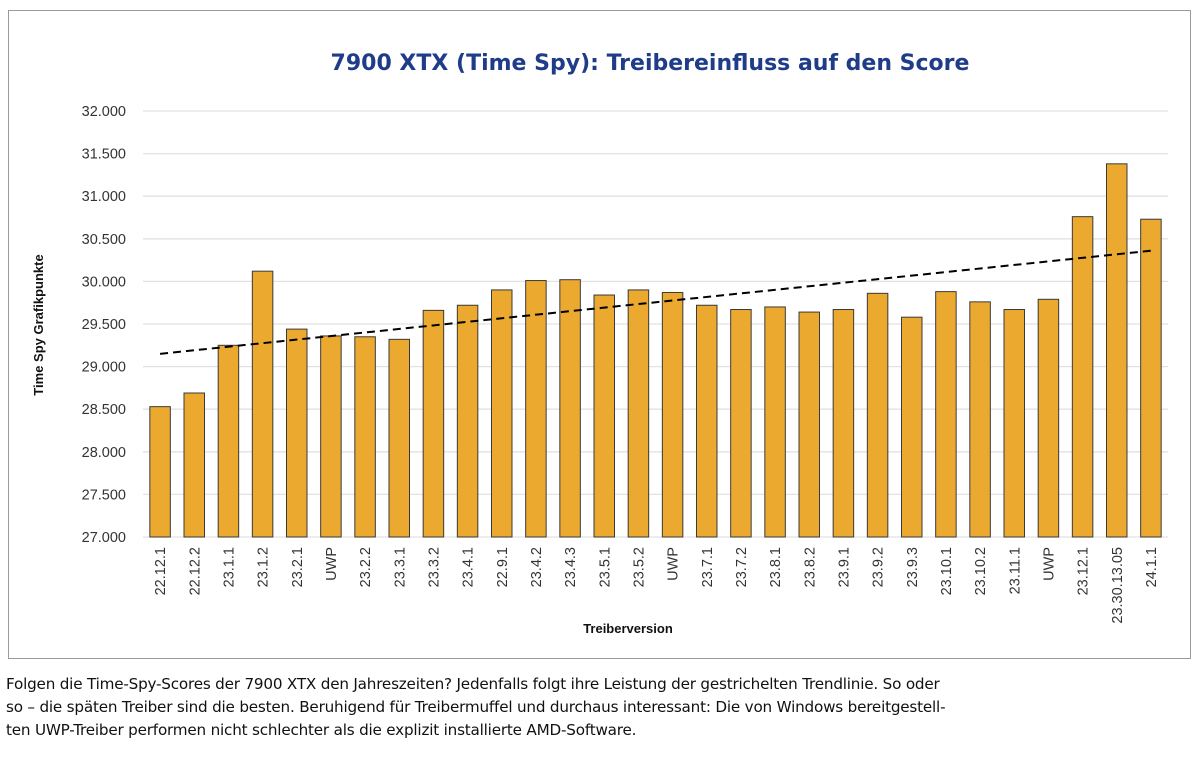 The image size is (1200, 764). I want to click on x-tick-label: 23.8.1, so click(776, 567).